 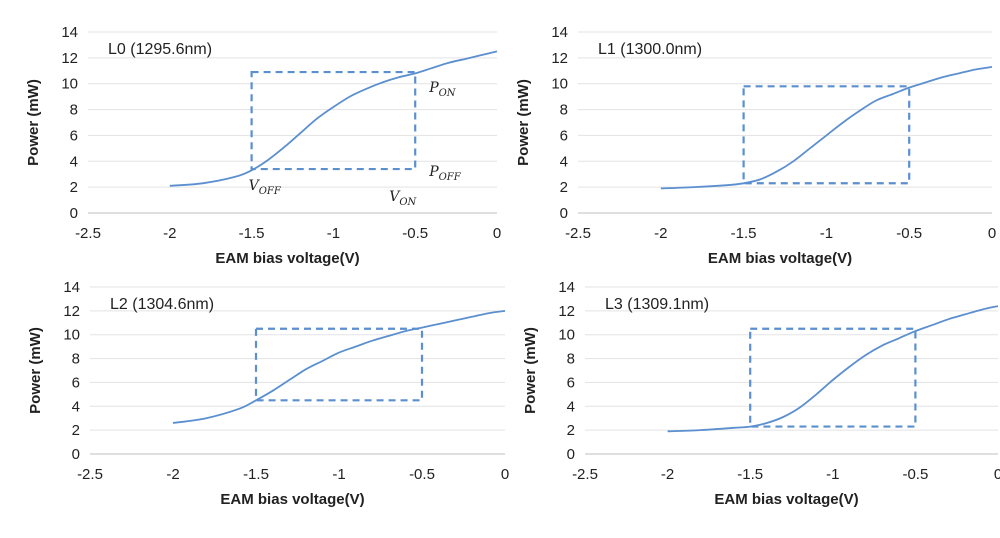 What do you see at coordinates (162, 304) in the screenshot?
I see `chart-title: L2 (1304.6nm)` at bounding box center [162, 304].